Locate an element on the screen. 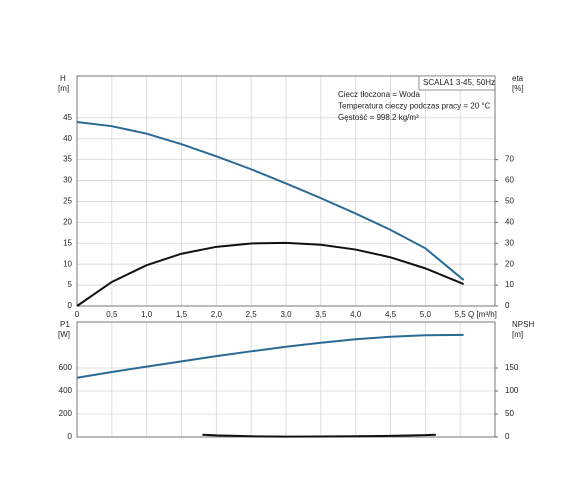  x-tick-label: 5,5 is located at coordinates (461, 314).